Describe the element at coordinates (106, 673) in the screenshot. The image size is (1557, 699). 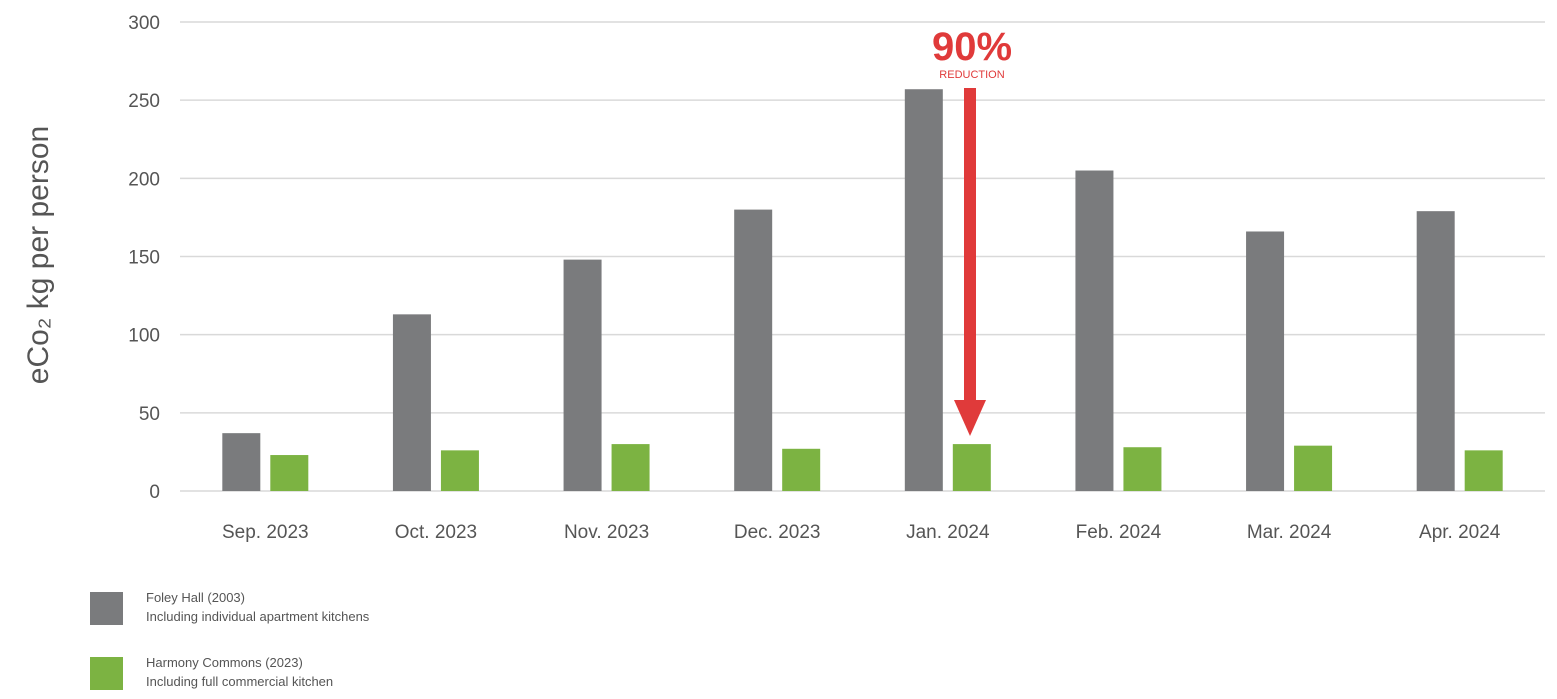
I see `legend-swatch-harmony-commons` at that location.